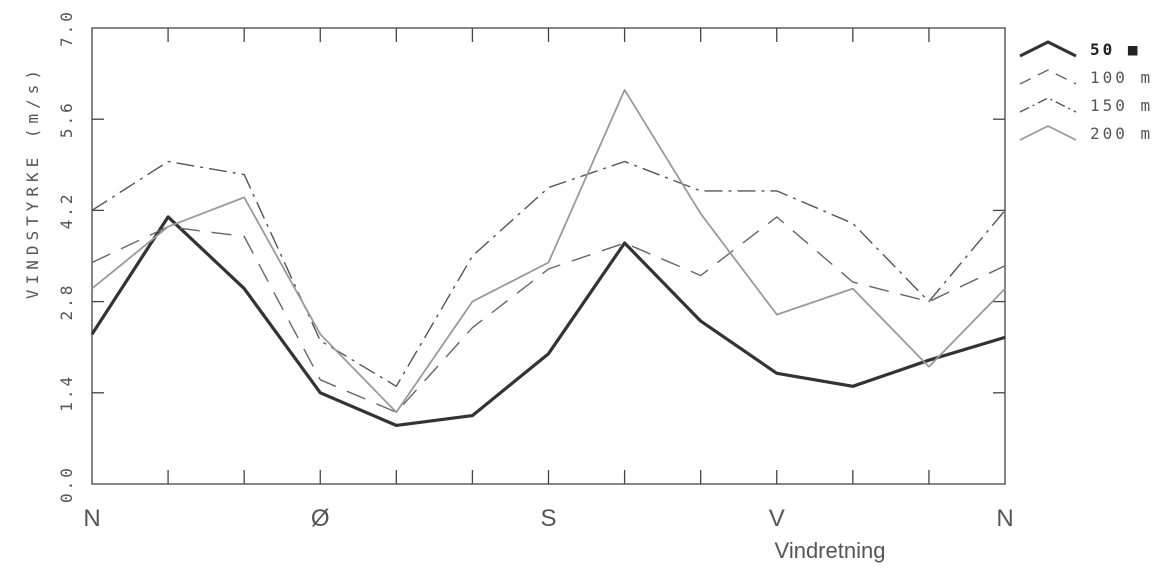 The height and width of the screenshot is (568, 1166). Describe the element at coordinates (32, 182) in the screenshot. I see `y-axis-label: VINDSTYRKE (m/s)` at that location.